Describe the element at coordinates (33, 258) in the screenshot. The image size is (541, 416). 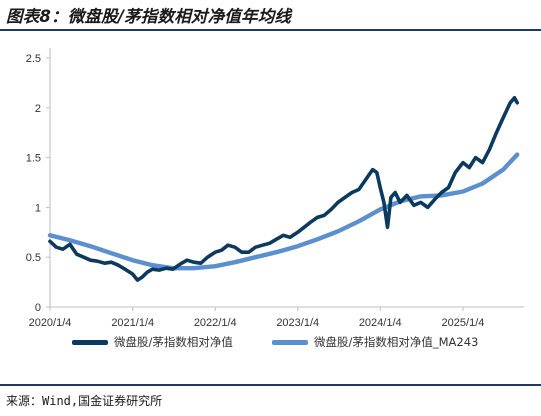
I see `y-tick-label: 0.5` at that location.